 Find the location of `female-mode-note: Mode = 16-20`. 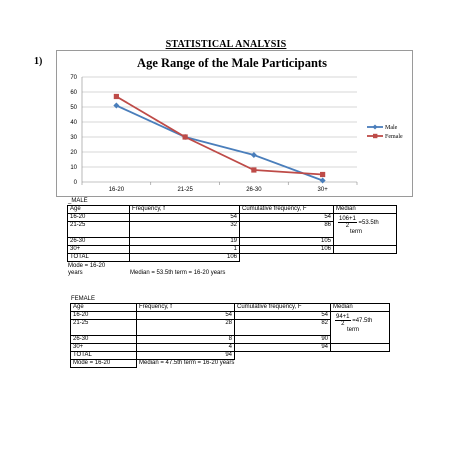

female-mode-note: Mode = 16-20 is located at coordinates (103, 363).